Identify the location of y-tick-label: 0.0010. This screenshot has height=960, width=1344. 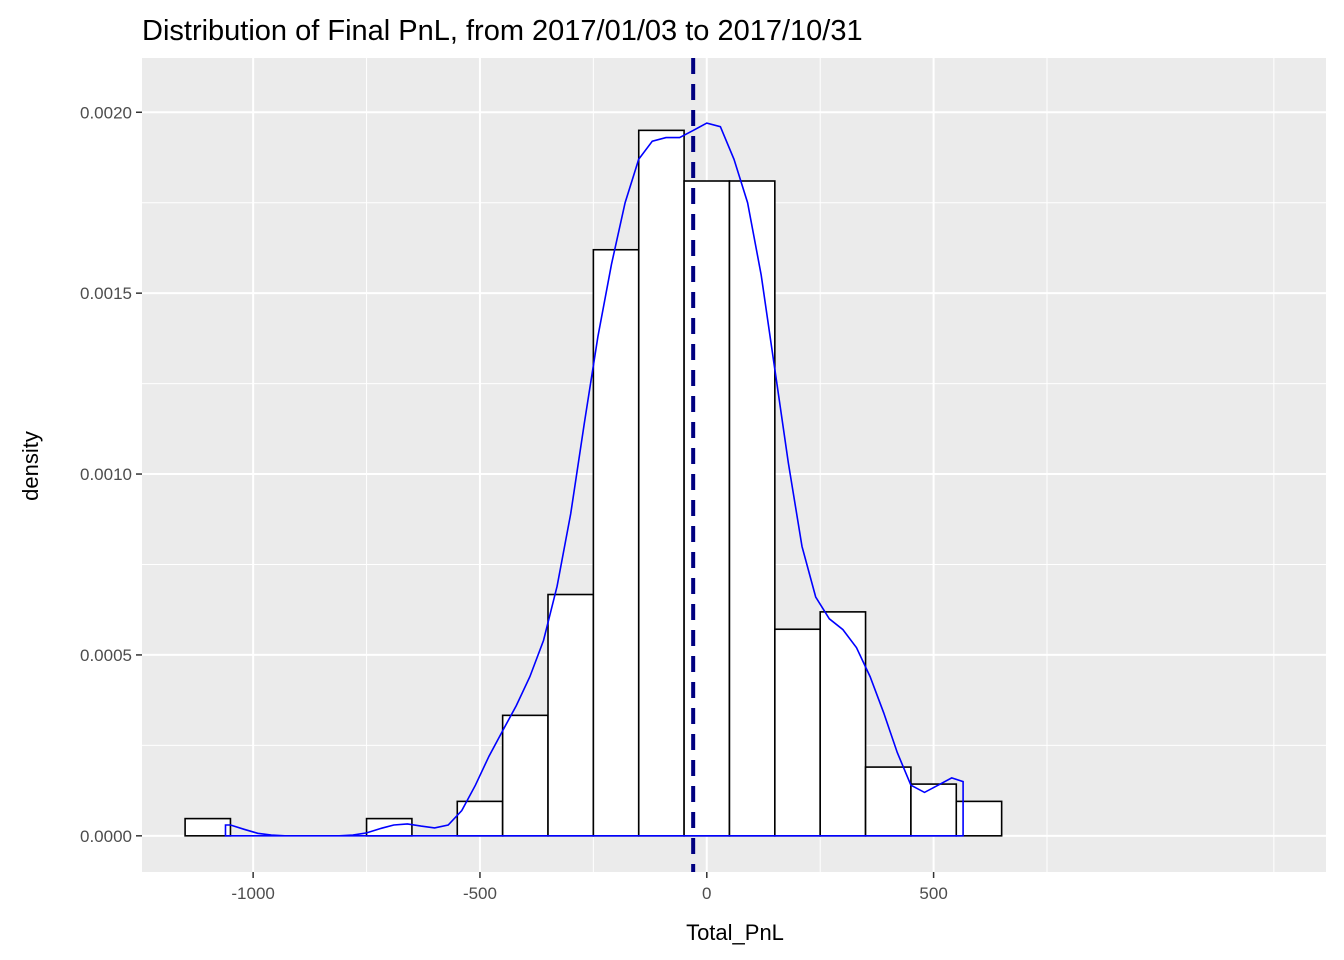
(106, 474).